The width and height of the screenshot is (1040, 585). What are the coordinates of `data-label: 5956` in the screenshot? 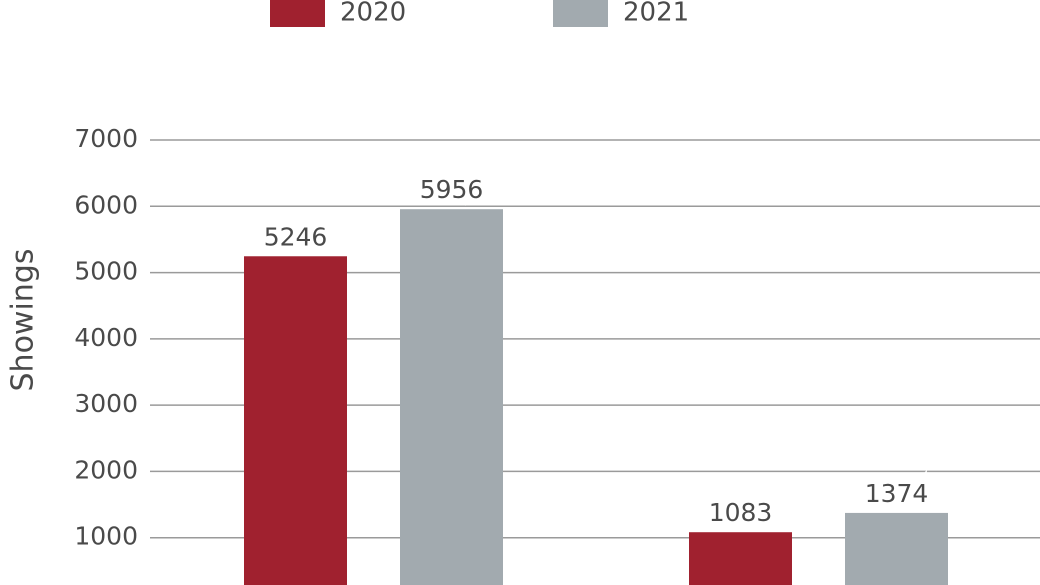 It's located at (452, 189).